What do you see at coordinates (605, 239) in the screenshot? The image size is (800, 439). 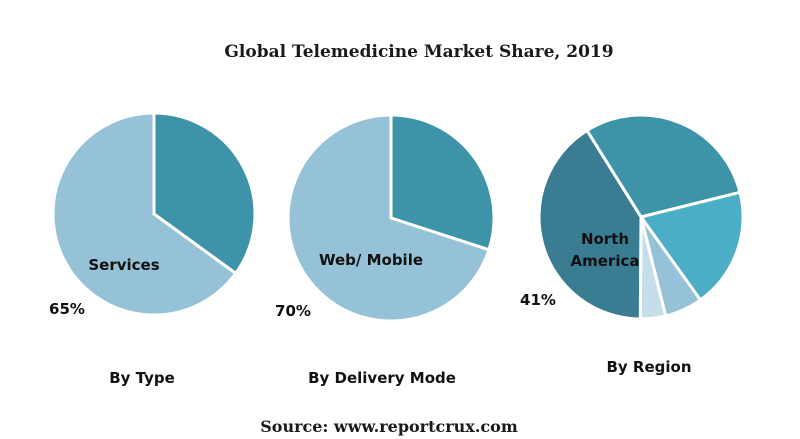 I see `pie-by-region-inner-label-line1: North` at bounding box center [605, 239].